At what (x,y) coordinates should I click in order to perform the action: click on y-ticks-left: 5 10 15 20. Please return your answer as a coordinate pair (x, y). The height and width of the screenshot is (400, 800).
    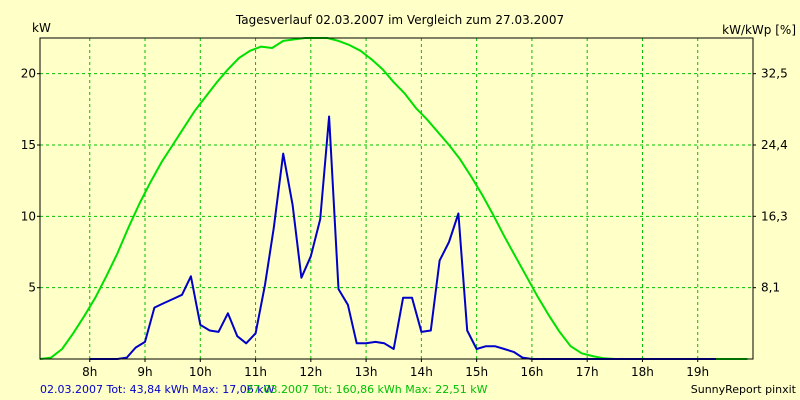
    Looking at the image, I should click on (30, 181).